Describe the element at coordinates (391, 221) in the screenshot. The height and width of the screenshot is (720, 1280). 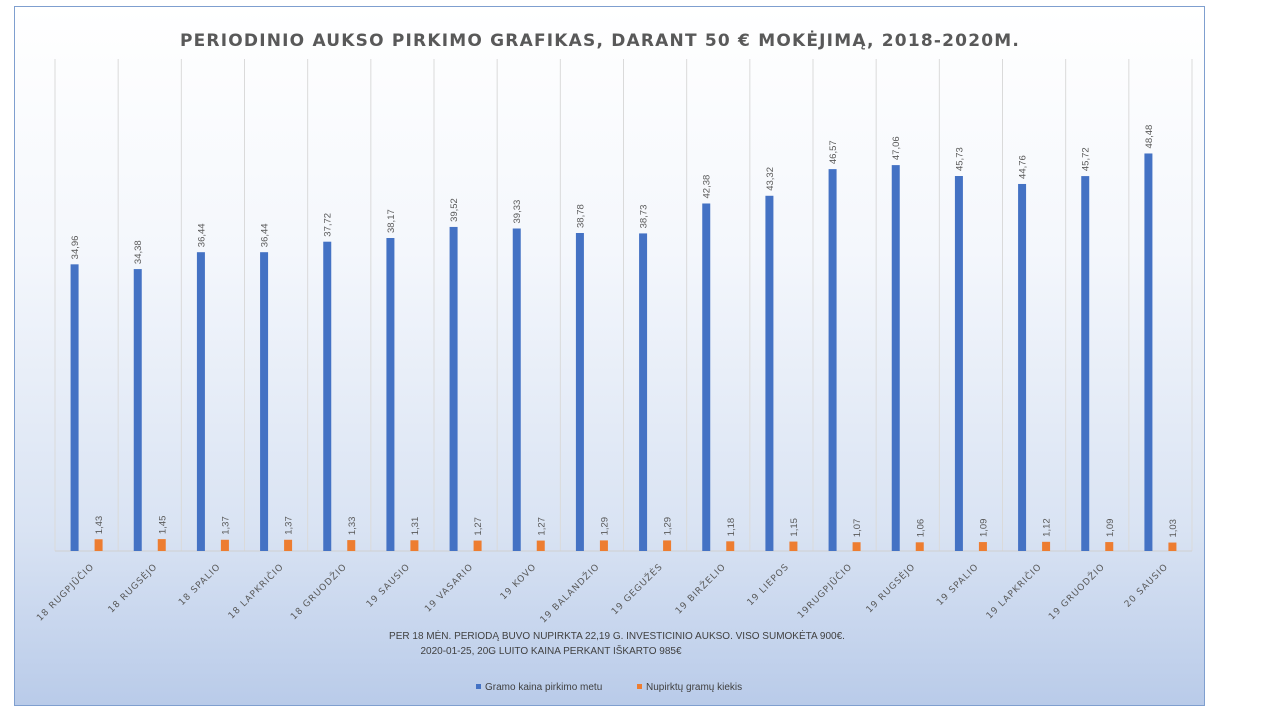
I see `data-label-gramo-kaina-6: 38,17` at that location.